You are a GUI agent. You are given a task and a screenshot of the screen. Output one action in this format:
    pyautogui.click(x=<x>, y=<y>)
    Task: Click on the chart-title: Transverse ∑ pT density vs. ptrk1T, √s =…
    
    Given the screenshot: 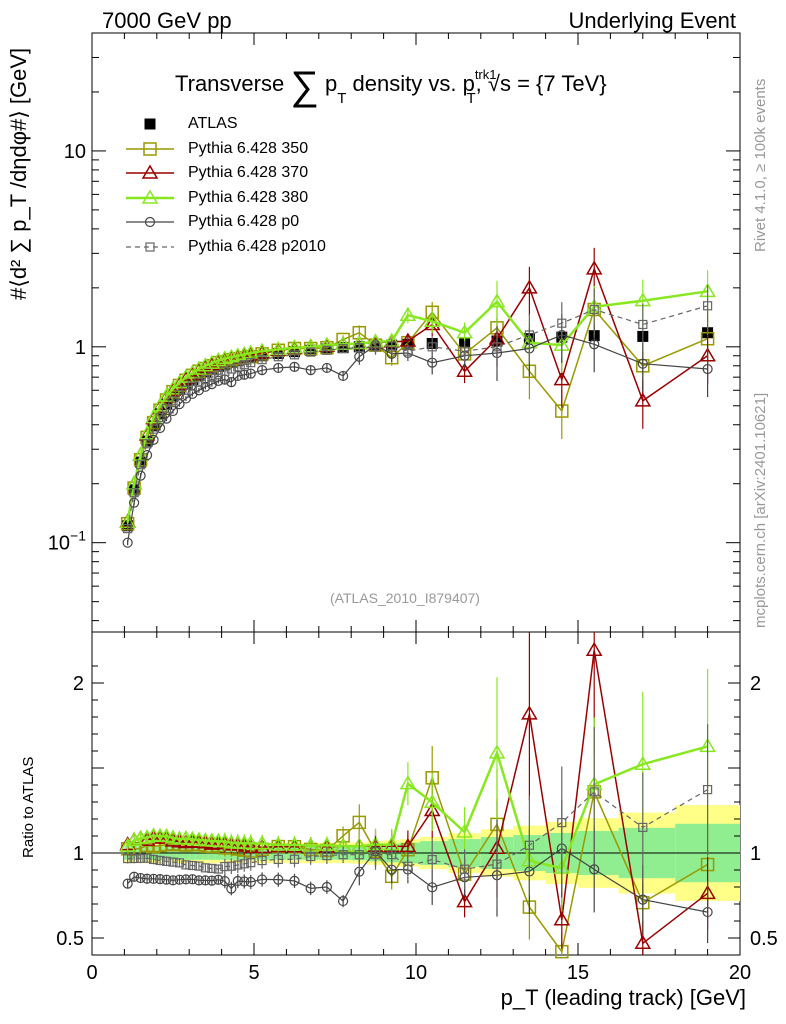 What is the action you would take?
    pyautogui.click(x=391, y=86)
    